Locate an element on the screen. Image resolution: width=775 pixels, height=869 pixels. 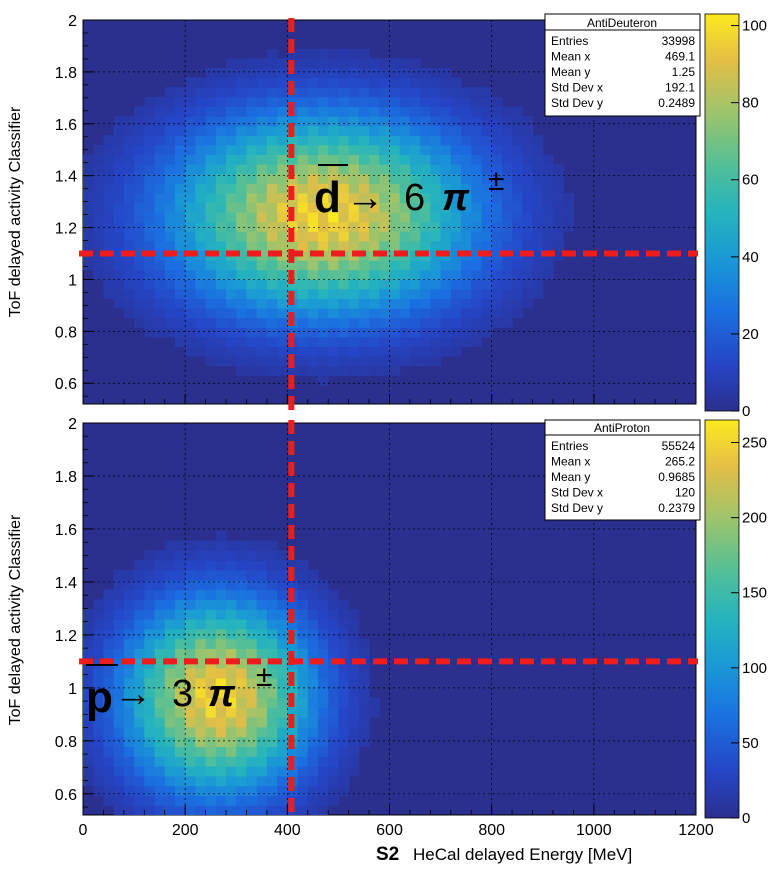
top-annotation-arrow: → is located at coordinates (365, 198).